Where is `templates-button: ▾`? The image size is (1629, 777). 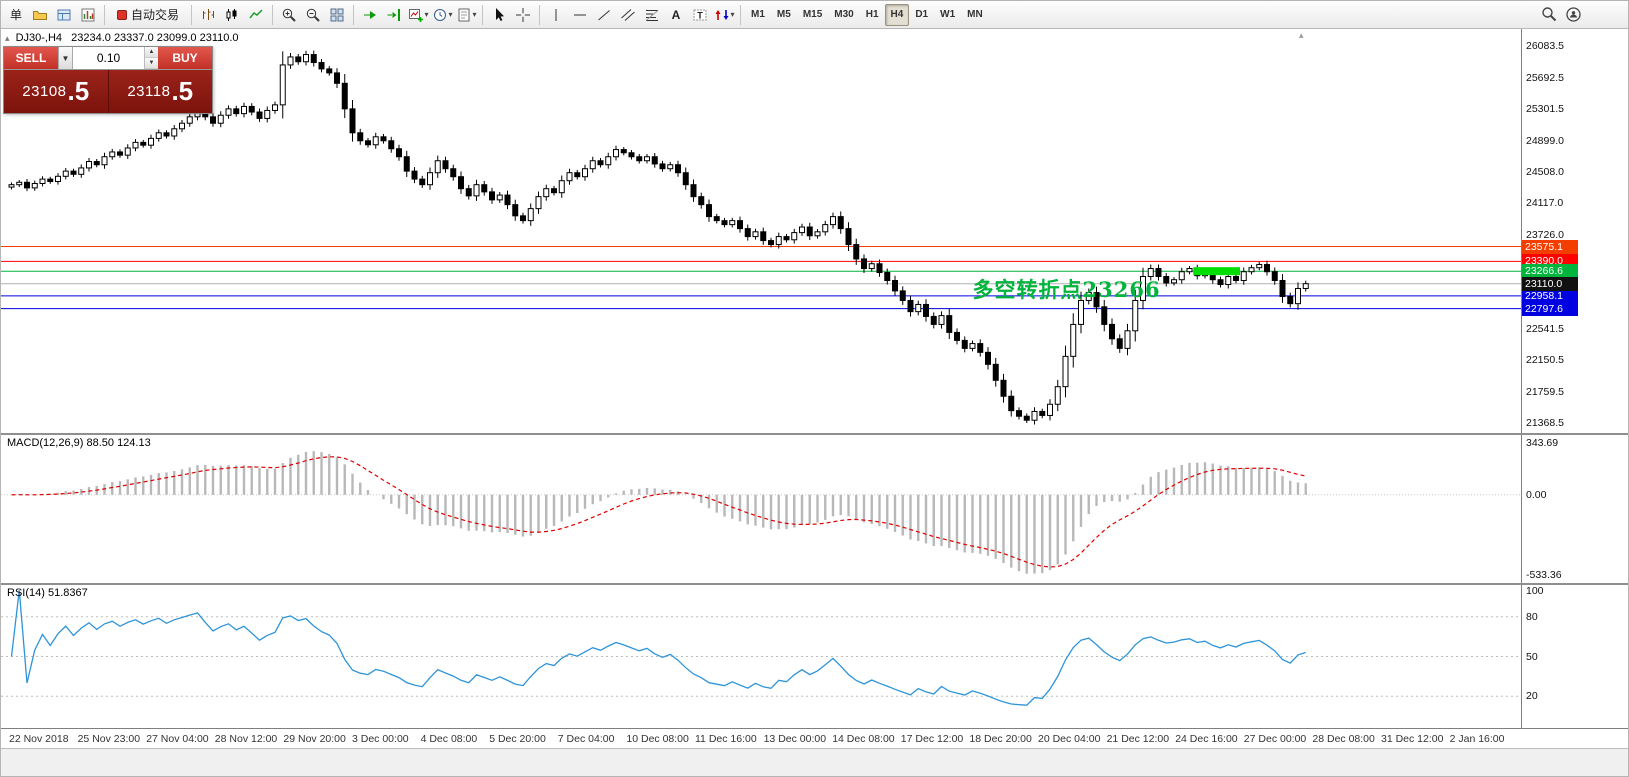 templates-button: ▾ is located at coordinates (466, 15).